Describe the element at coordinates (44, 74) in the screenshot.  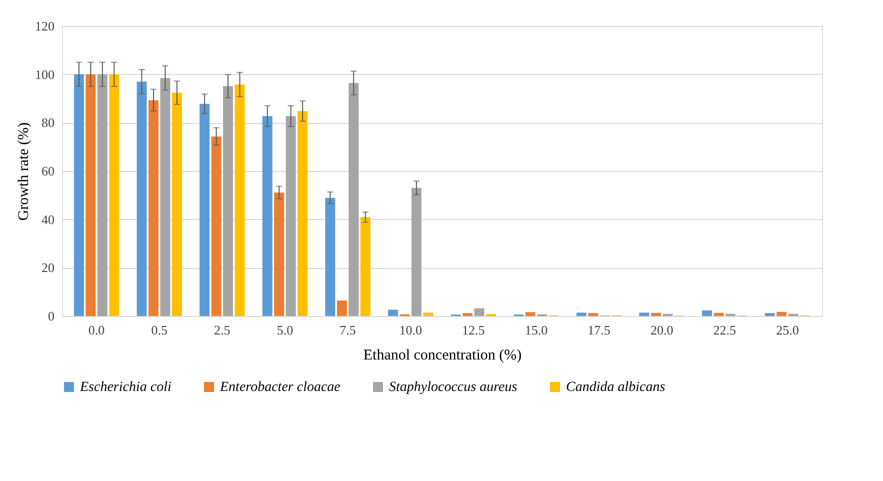
I see `y-tick-label: 100` at that location.